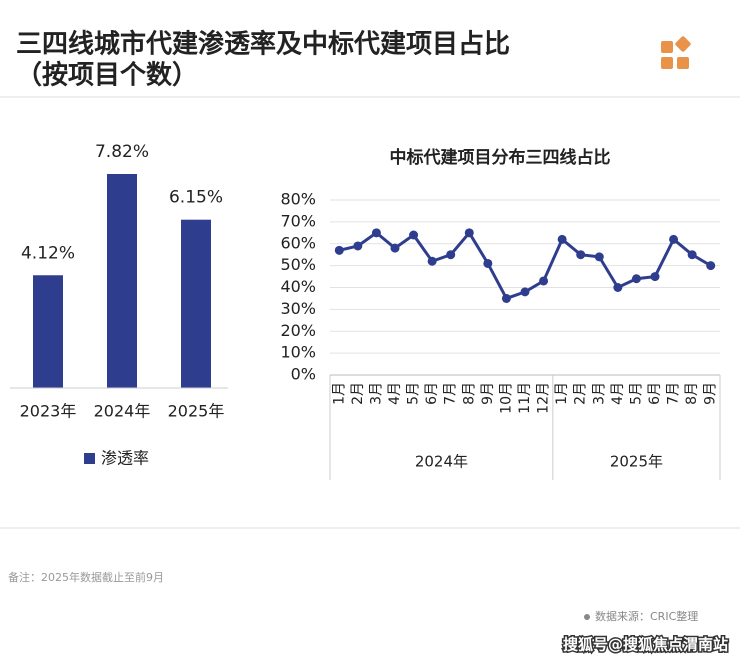  What do you see at coordinates (263, 44) in the screenshot?
I see `title-line: 三四线城市代建渗透率及中标代建项目占比` at bounding box center [263, 44].